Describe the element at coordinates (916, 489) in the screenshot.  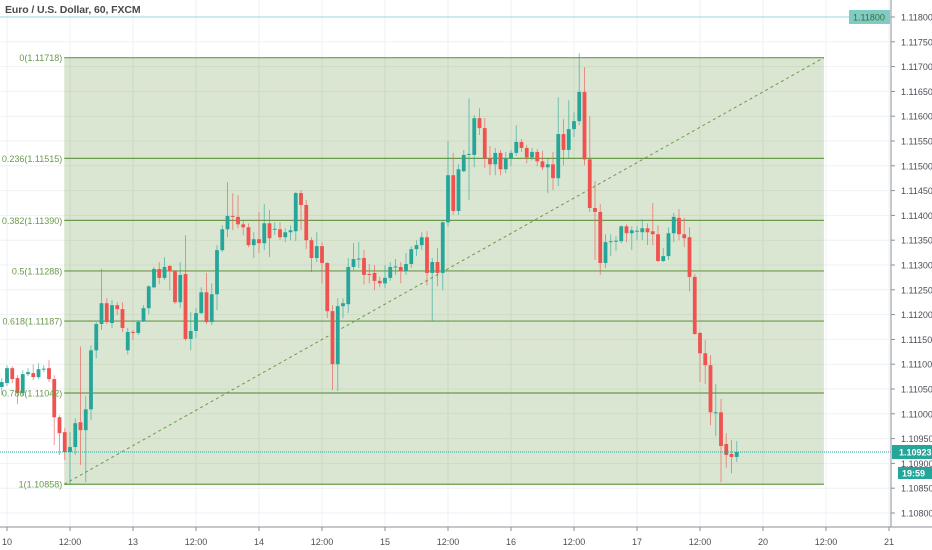
I see `price-tick-label: 1.10850` at that location.